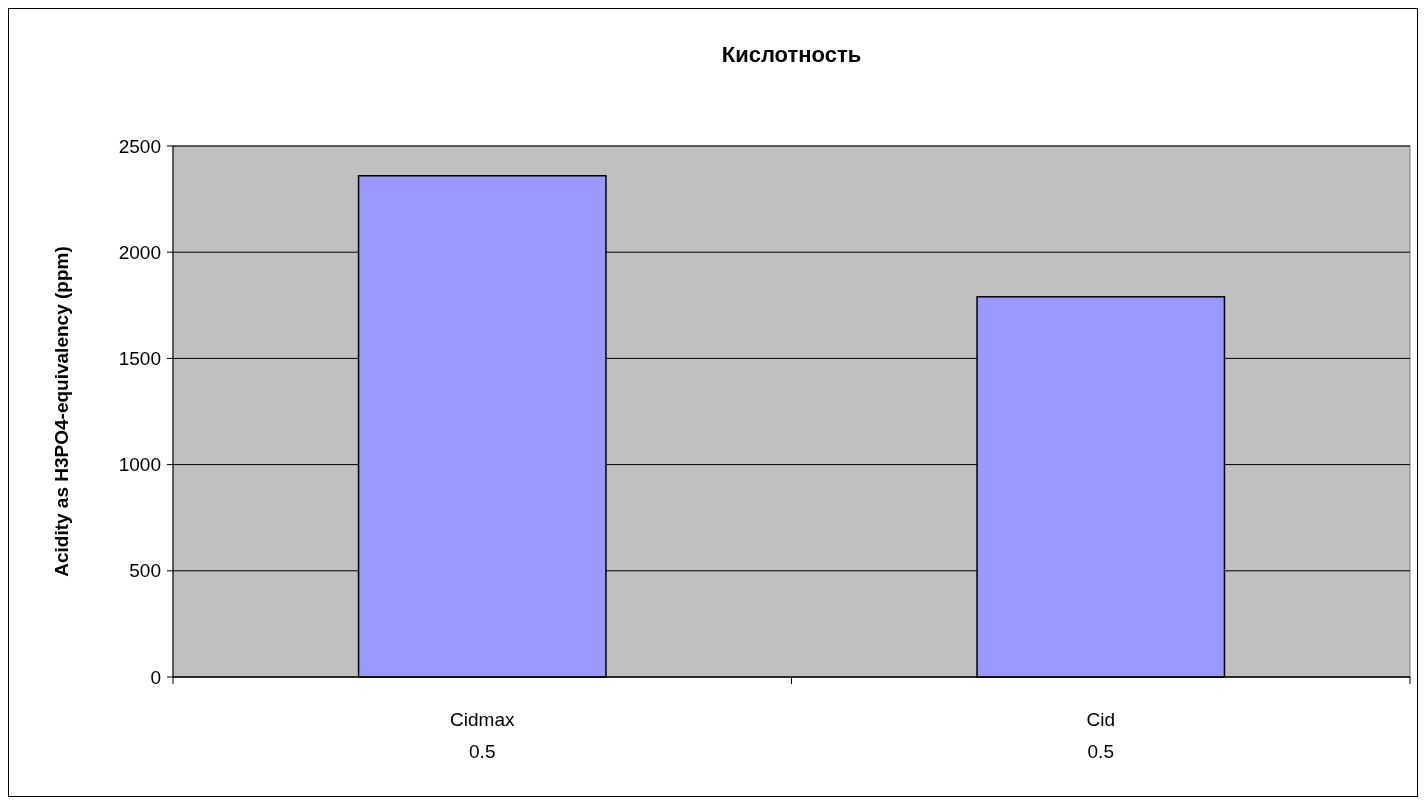 The width and height of the screenshot is (1425, 804). Describe the element at coordinates (482, 735) in the screenshot. I see `x-tick-label: Cidmax 0.5` at that location.